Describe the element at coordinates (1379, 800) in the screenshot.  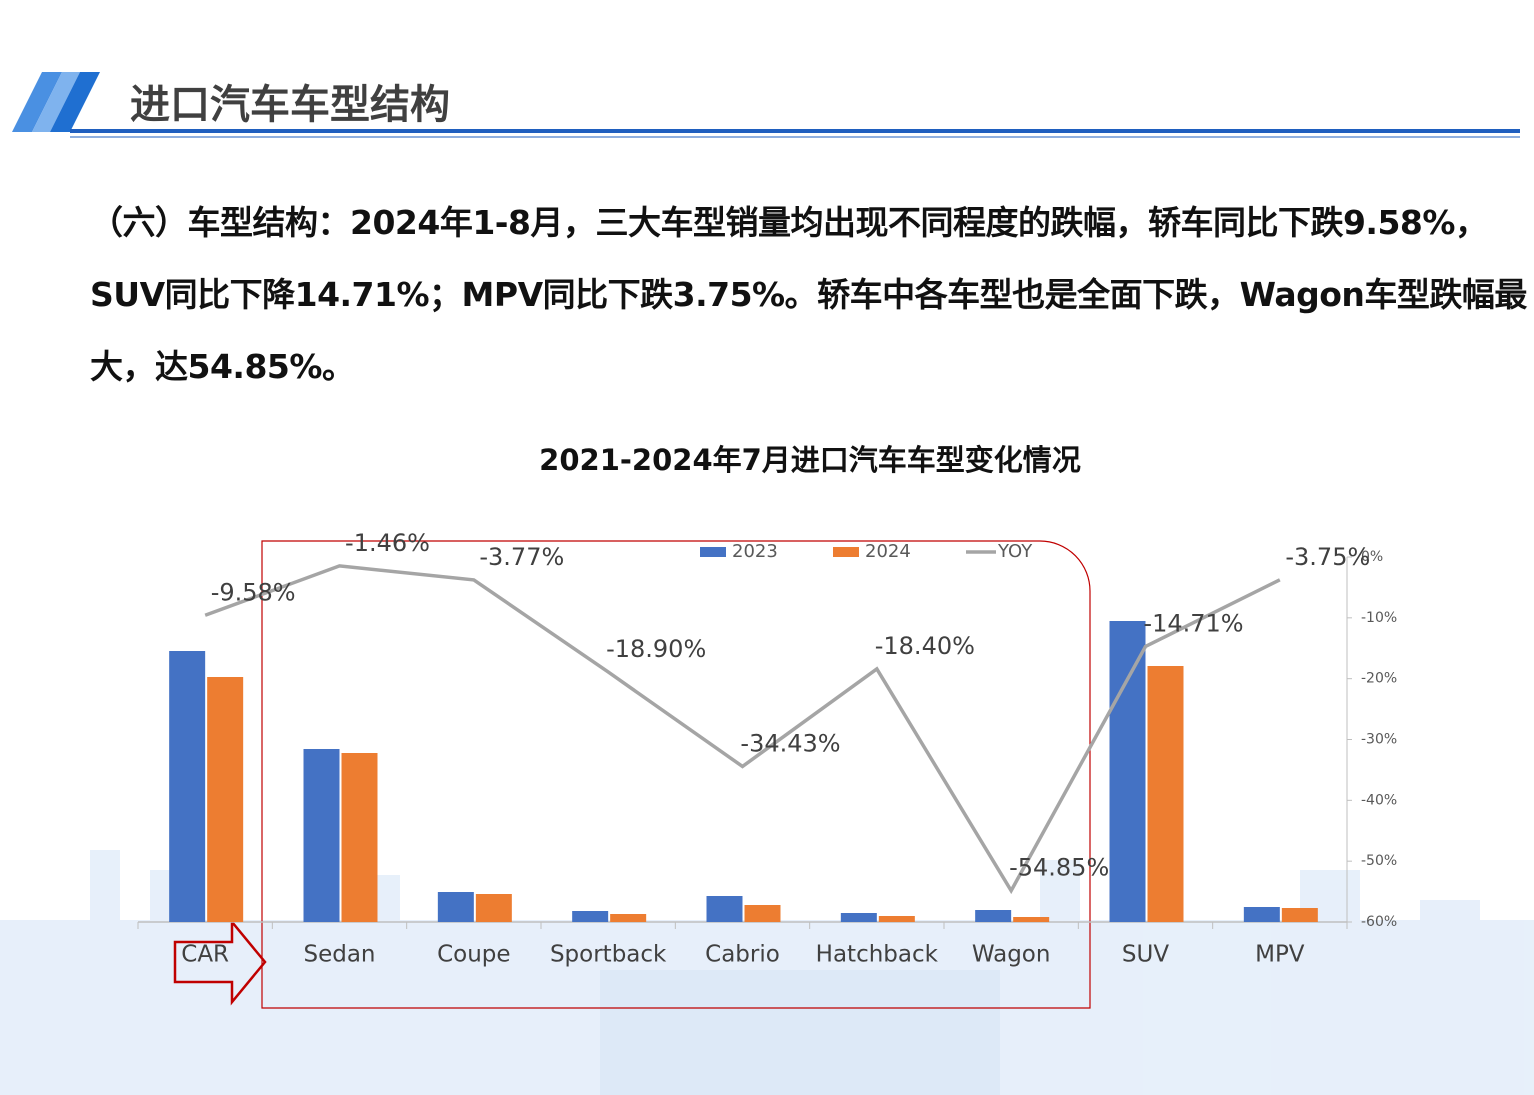
I see `y2-tick-label: -40%` at that location.